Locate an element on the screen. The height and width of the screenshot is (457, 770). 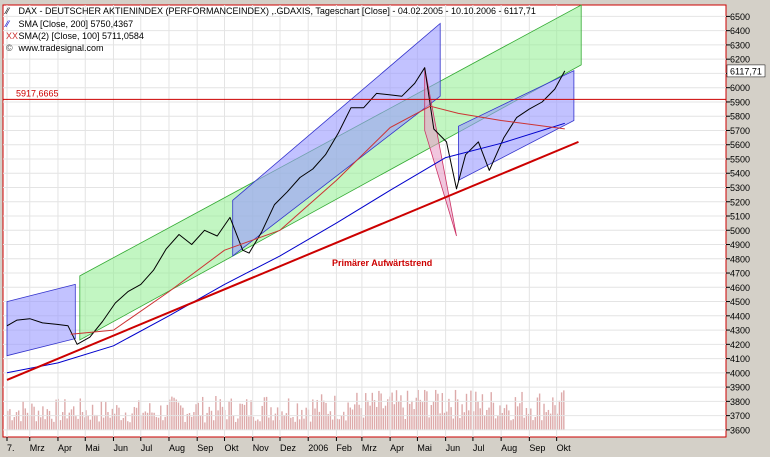
y-tick-label: 3800 is located at coordinates (740, 402).